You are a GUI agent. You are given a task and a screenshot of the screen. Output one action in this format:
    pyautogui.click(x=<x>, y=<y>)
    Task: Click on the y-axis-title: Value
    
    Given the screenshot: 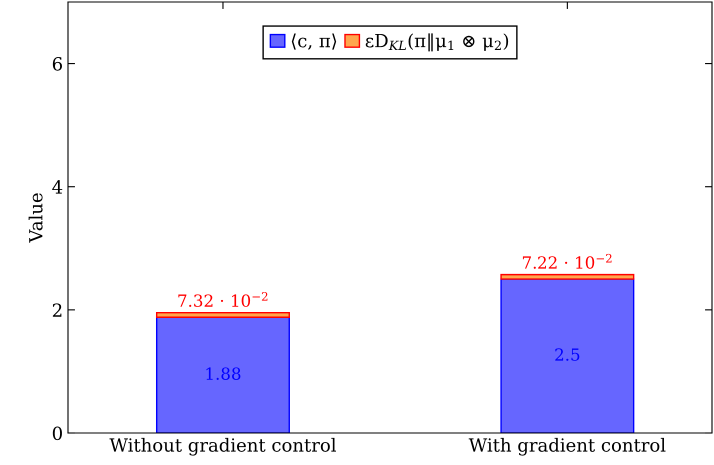 What is the action you would take?
    pyautogui.click(x=35, y=218)
    